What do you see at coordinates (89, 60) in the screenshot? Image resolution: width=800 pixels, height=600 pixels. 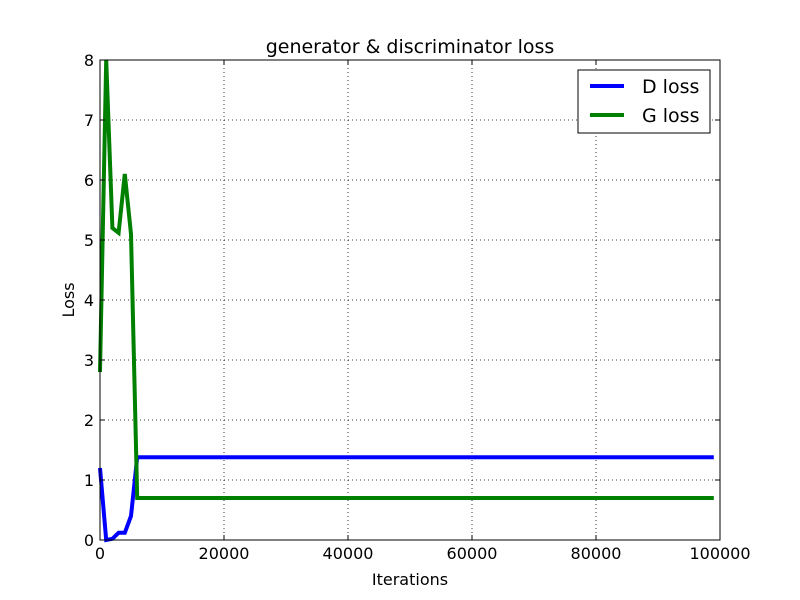 I see `y-tick-label: 8` at bounding box center [89, 60].